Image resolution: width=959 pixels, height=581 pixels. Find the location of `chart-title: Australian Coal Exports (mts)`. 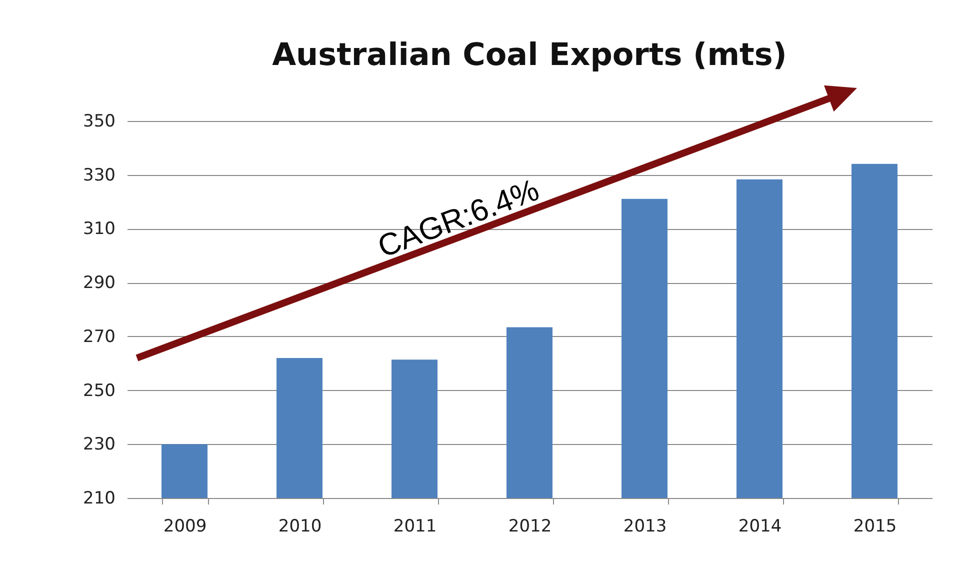

chart-title: Australian Coal Exports (mts) is located at coordinates (529, 55).